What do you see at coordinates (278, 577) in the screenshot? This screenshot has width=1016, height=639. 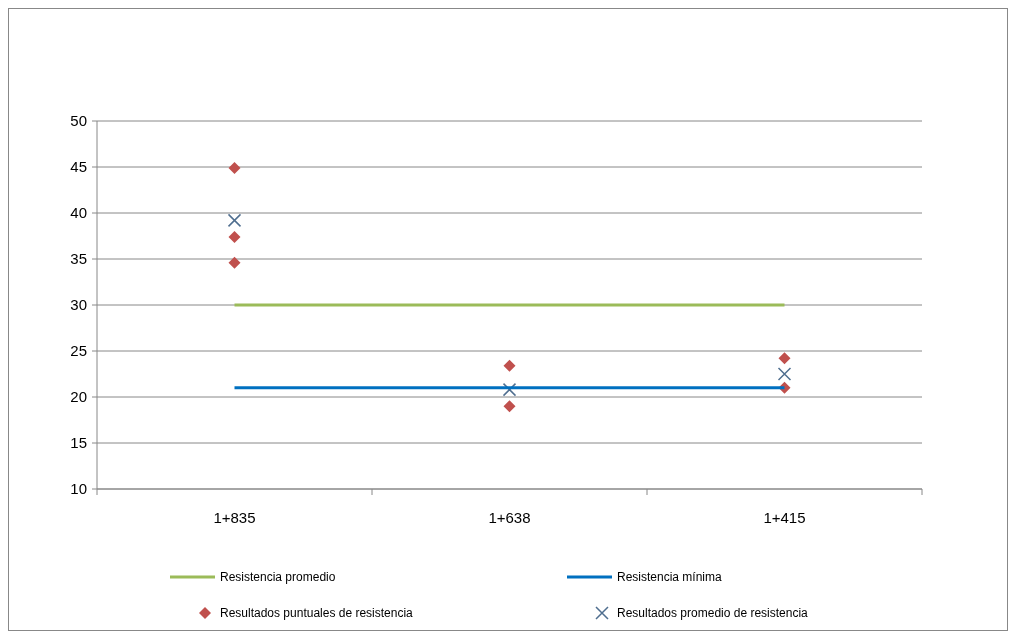 I see `legend-label: Resistencia promedio` at bounding box center [278, 577].